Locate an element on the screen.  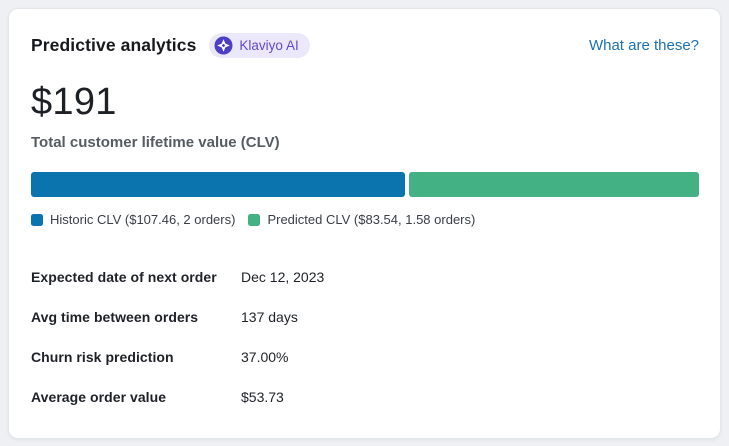
klaviyo-ai-badge-label: Klaviyo AI is located at coordinates (269, 45).